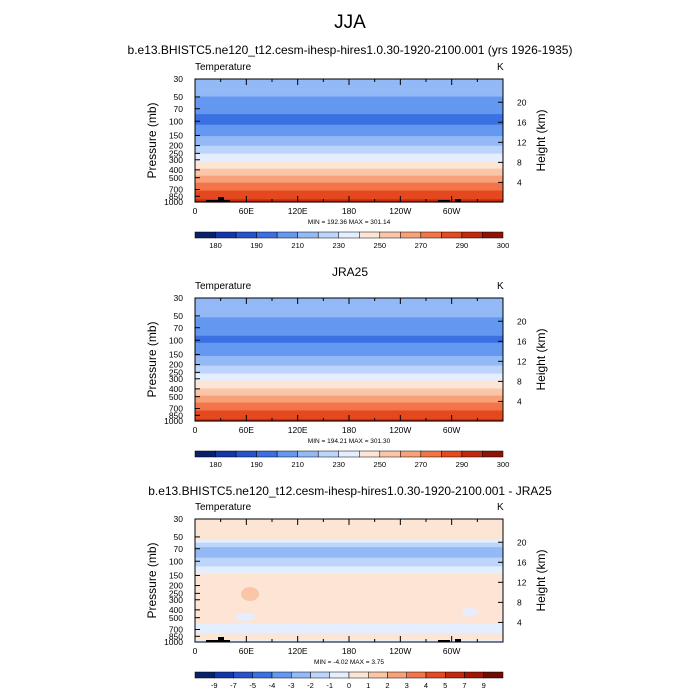 This screenshot has width=700, height=700. What do you see at coordinates (421, 464) in the screenshot?
I see `colorbar-label: 270` at bounding box center [421, 464].